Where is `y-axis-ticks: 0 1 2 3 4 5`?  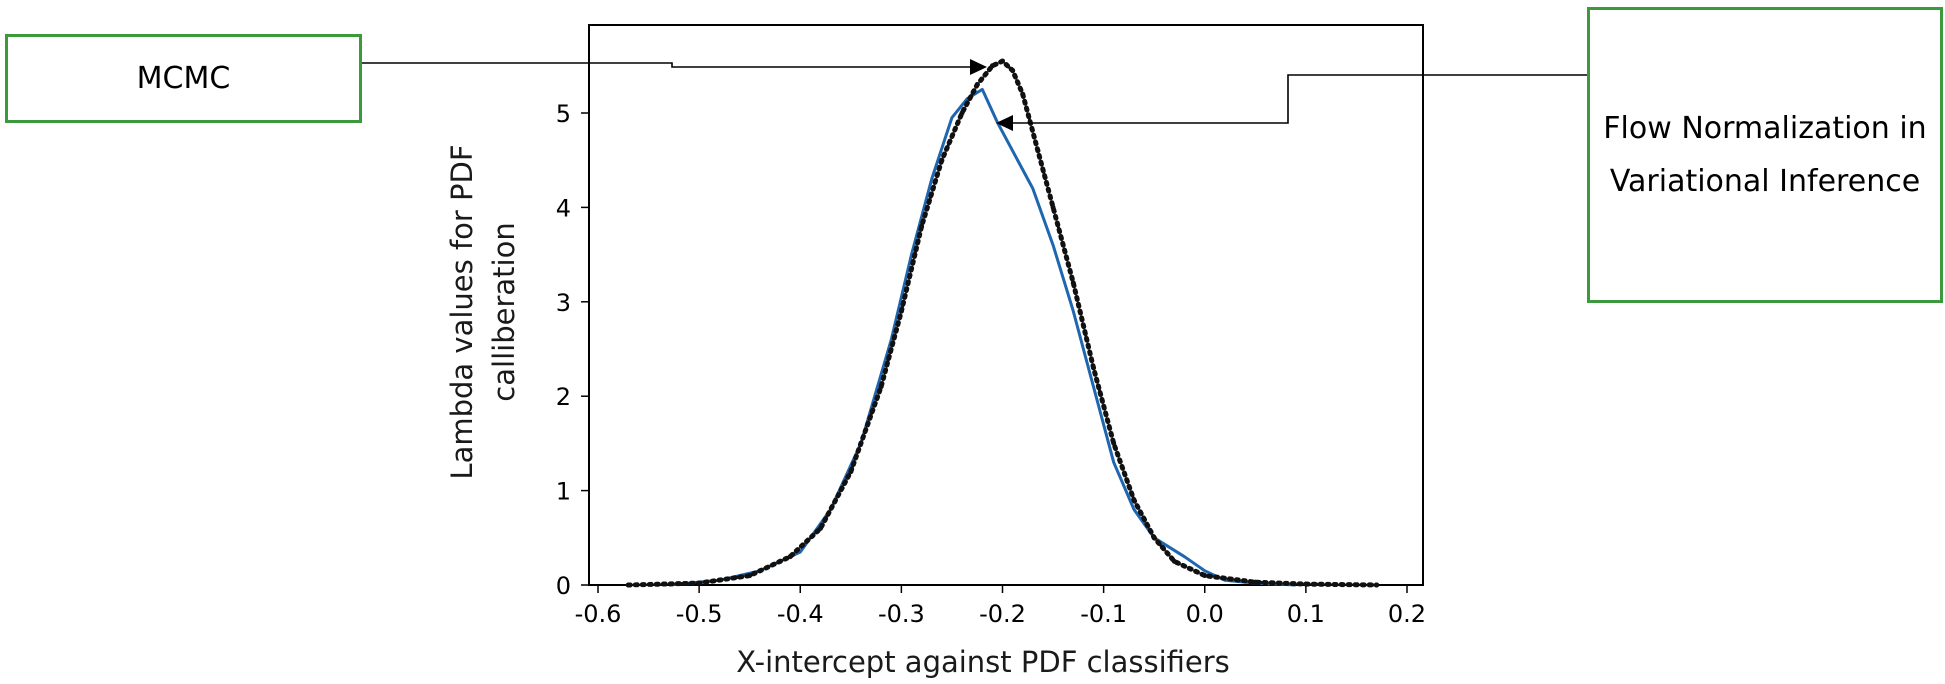
y-axis-ticks: 0 1 2 3 4 5 is located at coordinates (572, 350).